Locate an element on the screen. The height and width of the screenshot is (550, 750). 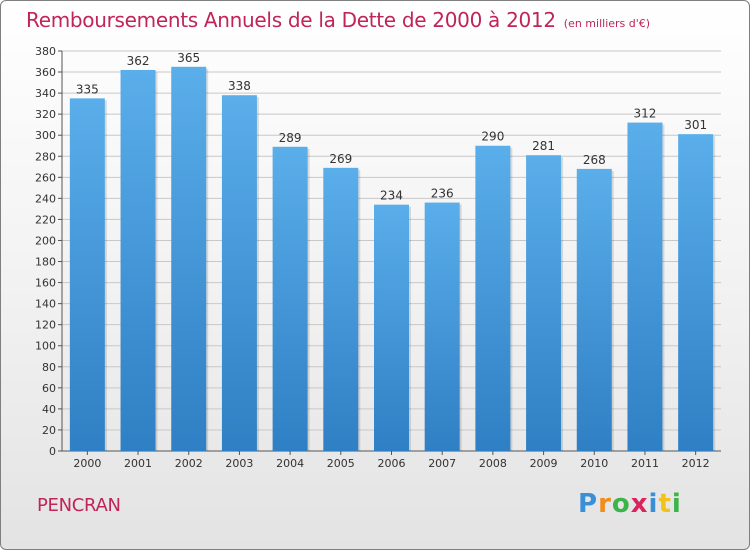
logo-letter: r is located at coordinates (605, 504).